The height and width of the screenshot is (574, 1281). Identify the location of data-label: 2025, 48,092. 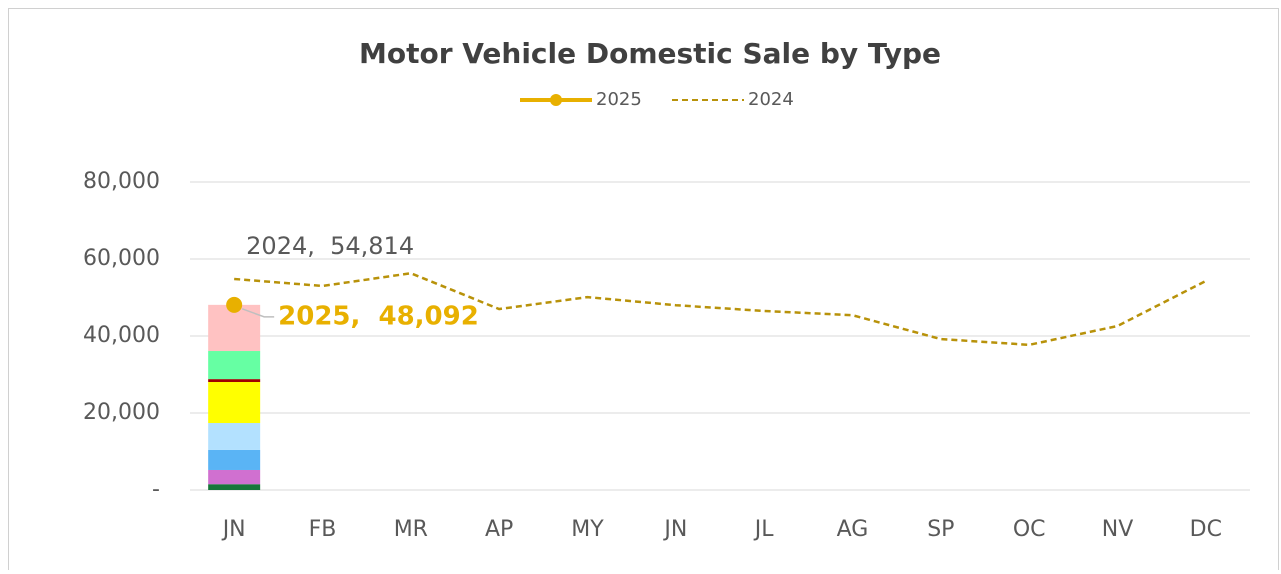
(378, 316).